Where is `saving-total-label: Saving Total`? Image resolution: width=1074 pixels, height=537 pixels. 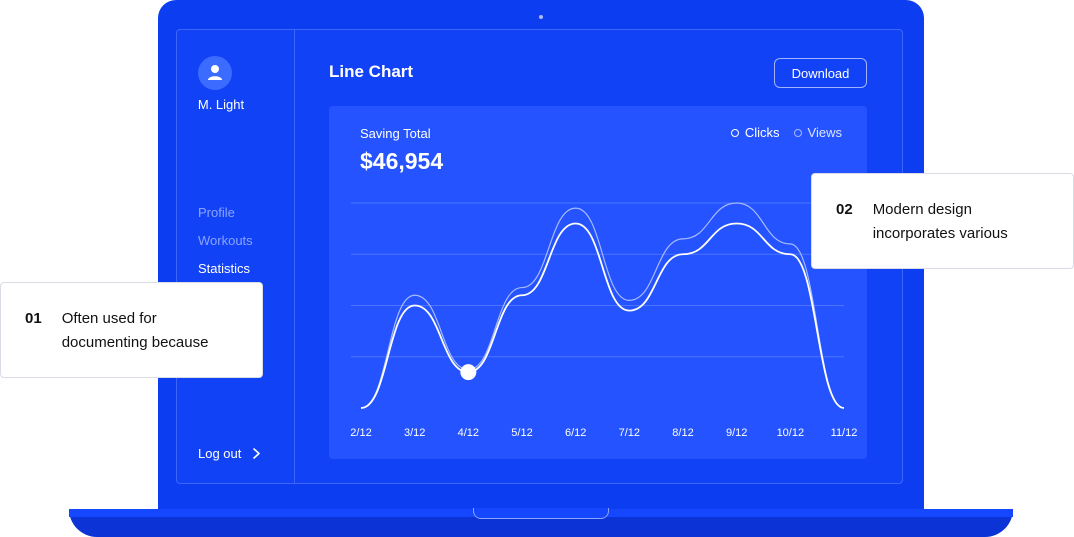 saving-total-label: Saving Total is located at coordinates (395, 133).